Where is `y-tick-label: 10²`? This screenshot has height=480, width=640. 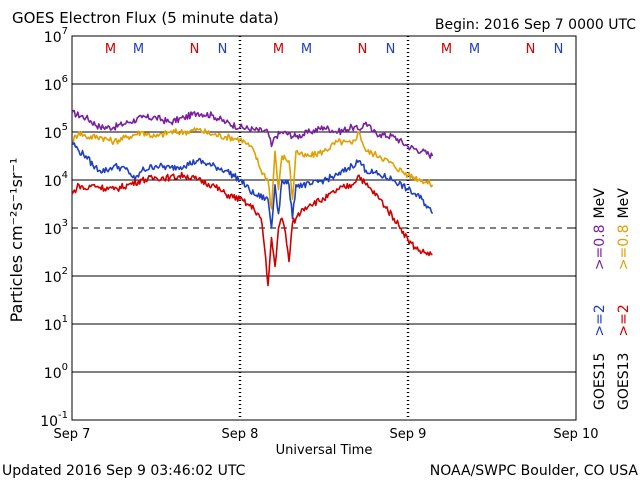 y-tick-label: 10² is located at coordinates (56, 276).